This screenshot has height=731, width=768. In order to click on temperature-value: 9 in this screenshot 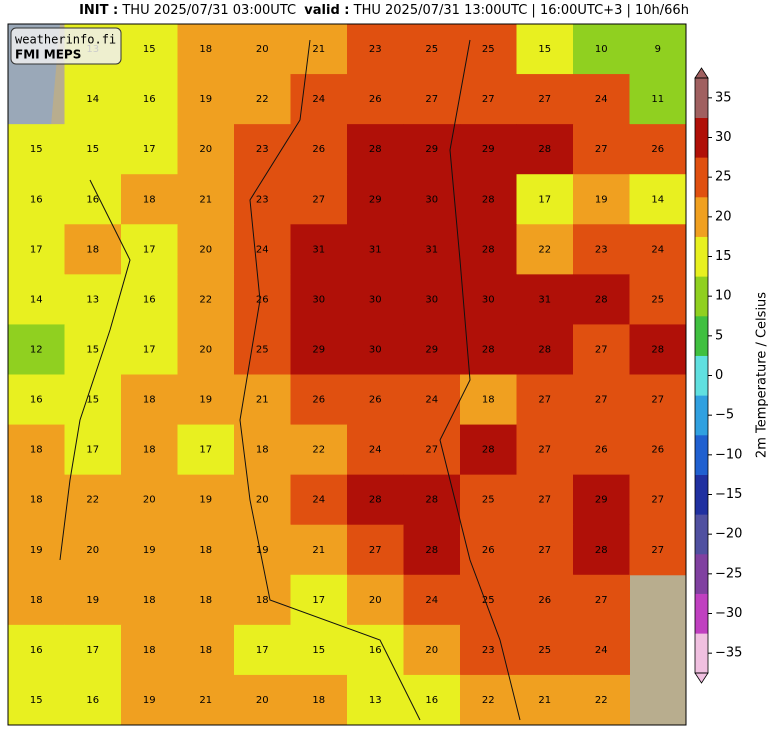, I will do `click(658, 49)`.